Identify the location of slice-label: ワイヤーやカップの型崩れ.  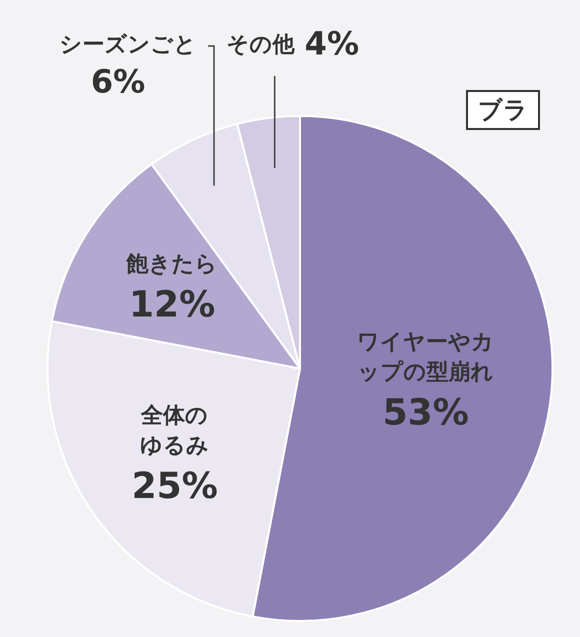
(425, 358).